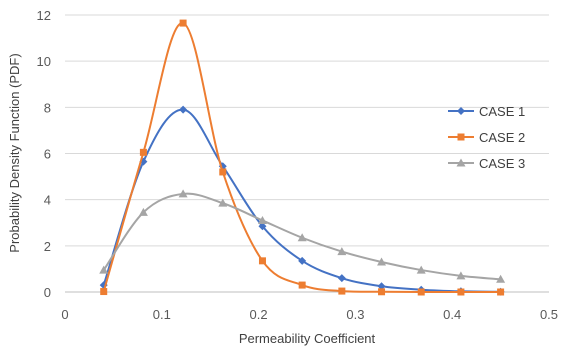  What do you see at coordinates (307, 338) in the screenshot?
I see `x-axis-title: Permeability Coefficient` at bounding box center [307, 338].